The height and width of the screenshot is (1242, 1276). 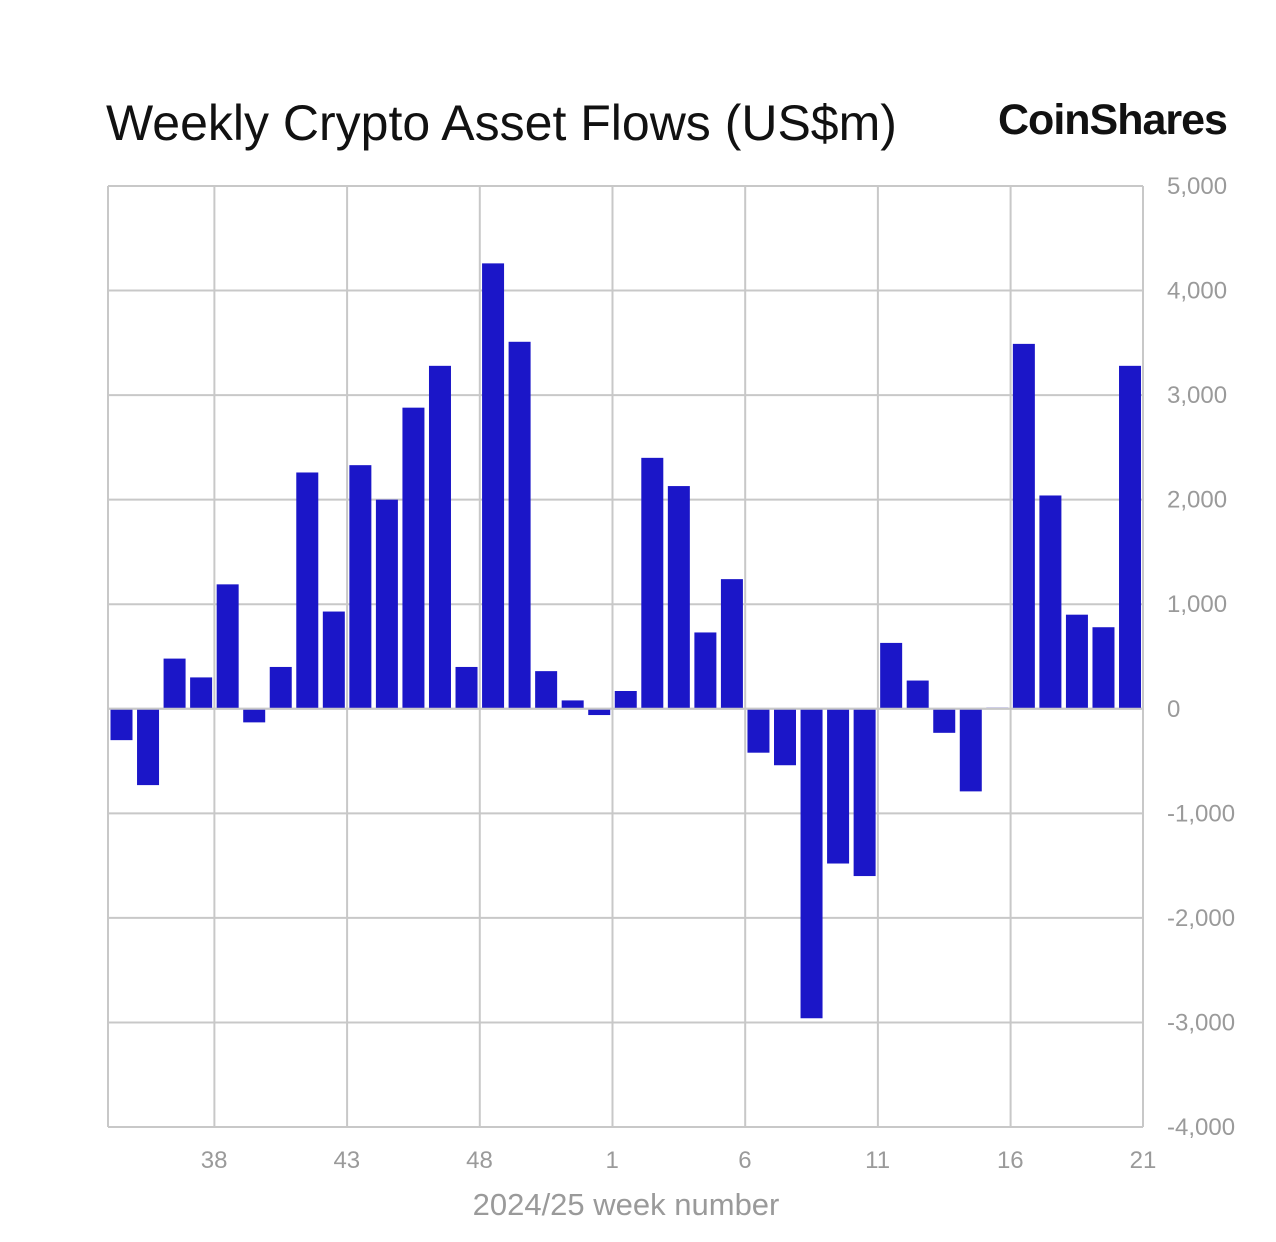 I want to click on y-tick-label: 5,000, so click(x=1197, y=186).